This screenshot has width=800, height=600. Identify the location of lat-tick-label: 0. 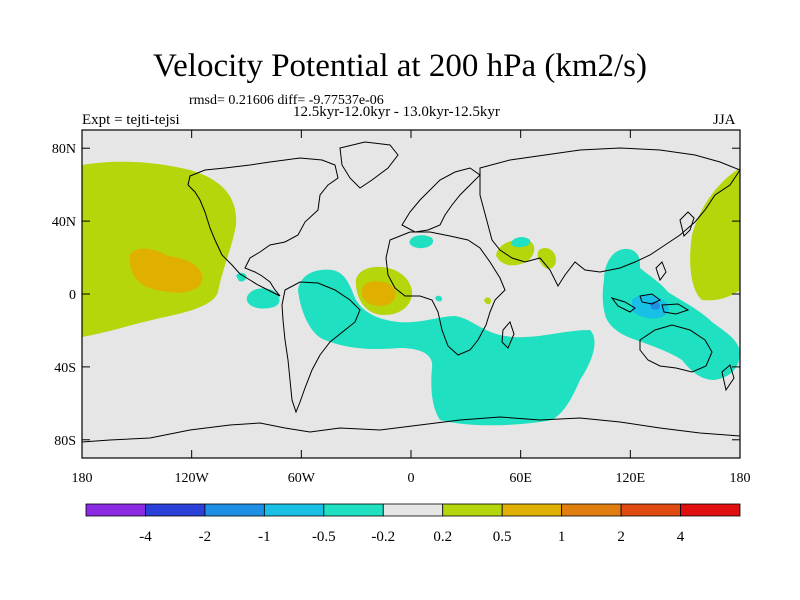
(72, 295).